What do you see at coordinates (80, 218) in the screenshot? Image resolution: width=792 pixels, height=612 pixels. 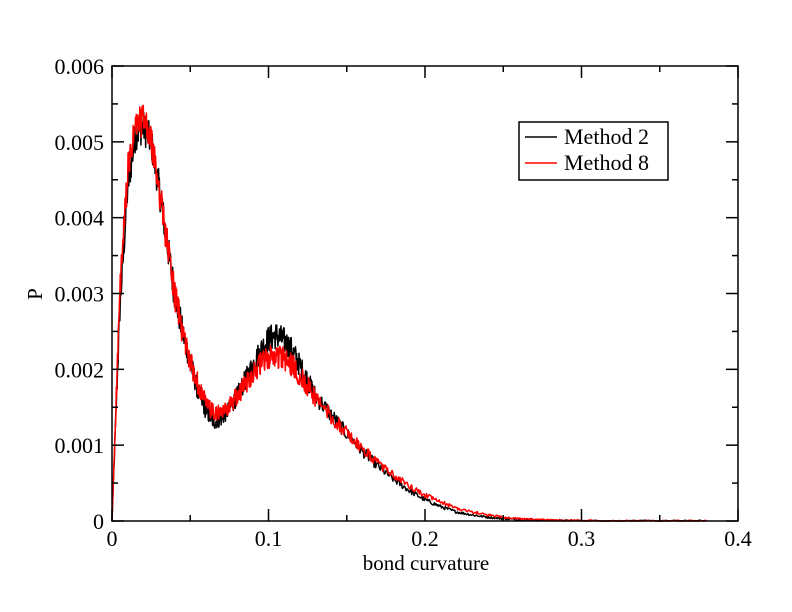 I see `y-tick-label: 0.004` at bounding box center [80, 218].